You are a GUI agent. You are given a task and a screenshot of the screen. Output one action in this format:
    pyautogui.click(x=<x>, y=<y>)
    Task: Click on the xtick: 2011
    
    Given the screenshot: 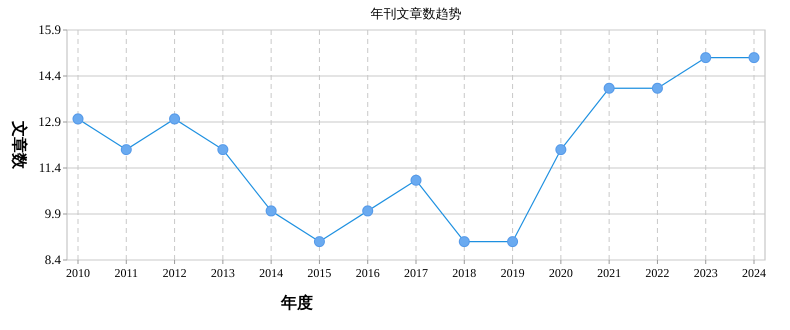 What is the action you would take?
    pyautogui.click(x=126, y=273)
    